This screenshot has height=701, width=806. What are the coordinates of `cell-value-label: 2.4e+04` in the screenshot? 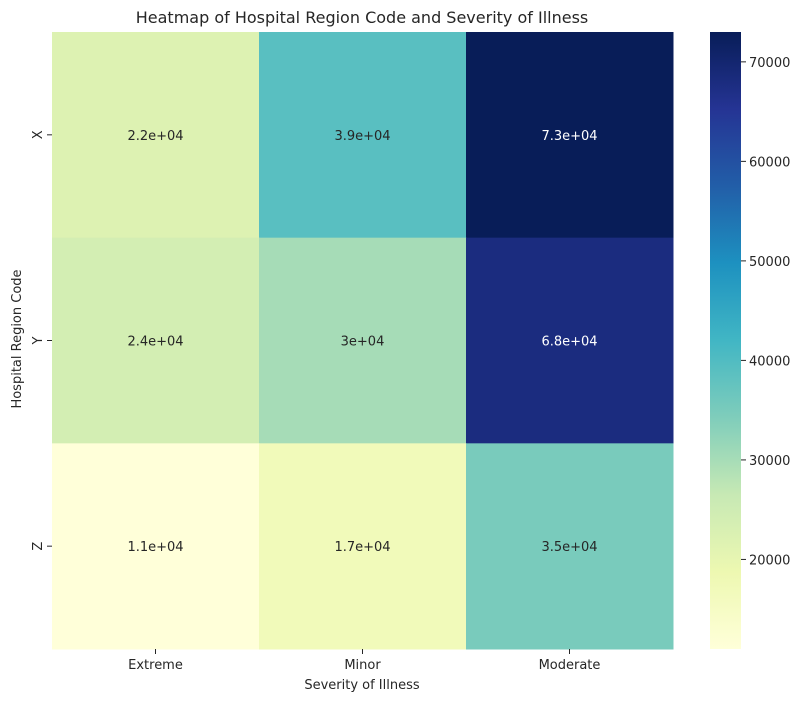 It's located at (155, 342).